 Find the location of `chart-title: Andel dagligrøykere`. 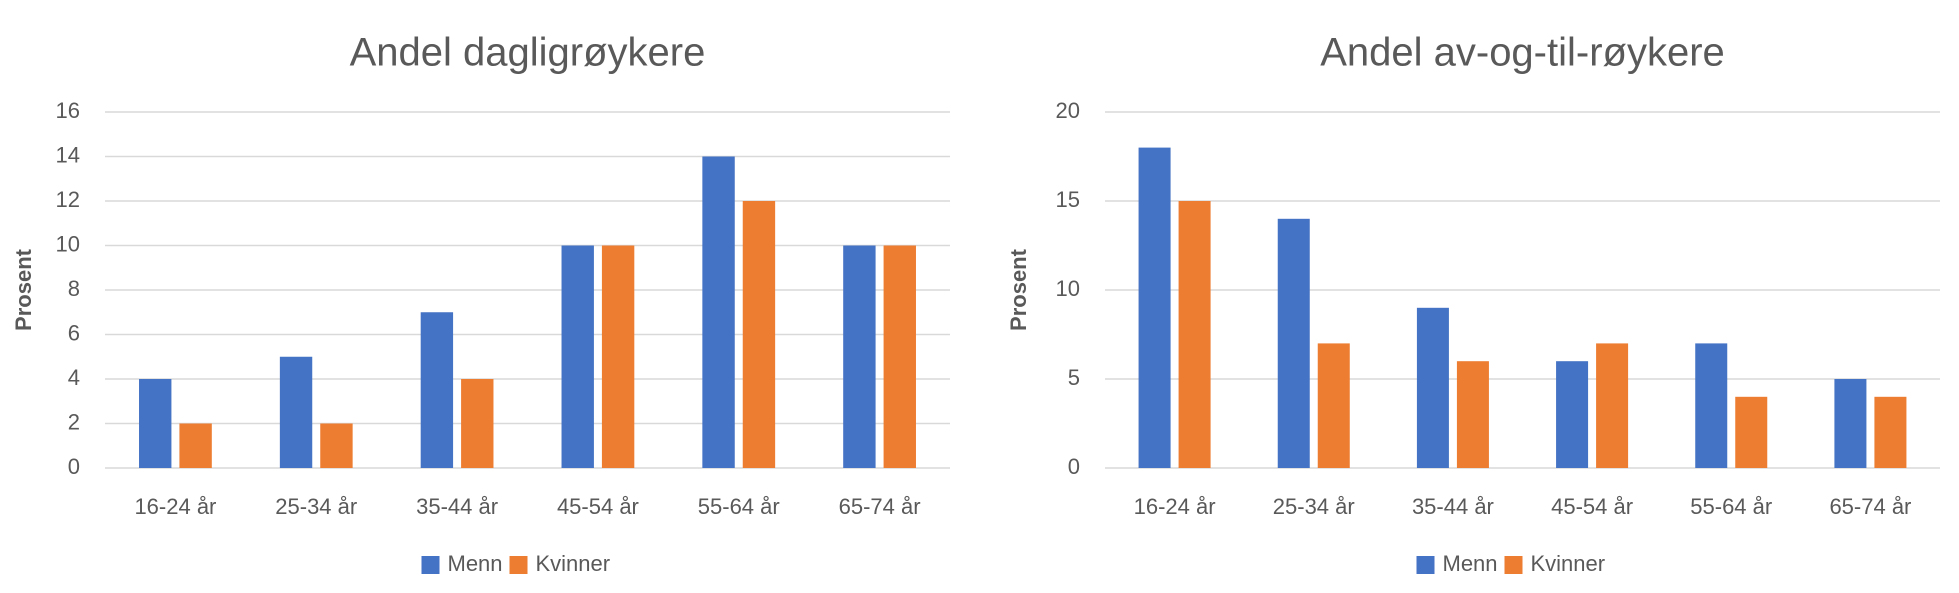

chart-title: Andel dagligrøykere is located at coordinates (528, 53).